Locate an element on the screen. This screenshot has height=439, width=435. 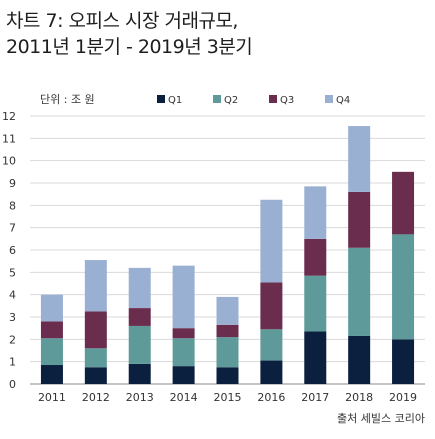
y-tick-label: 3 is located at coordinates (12, 317).